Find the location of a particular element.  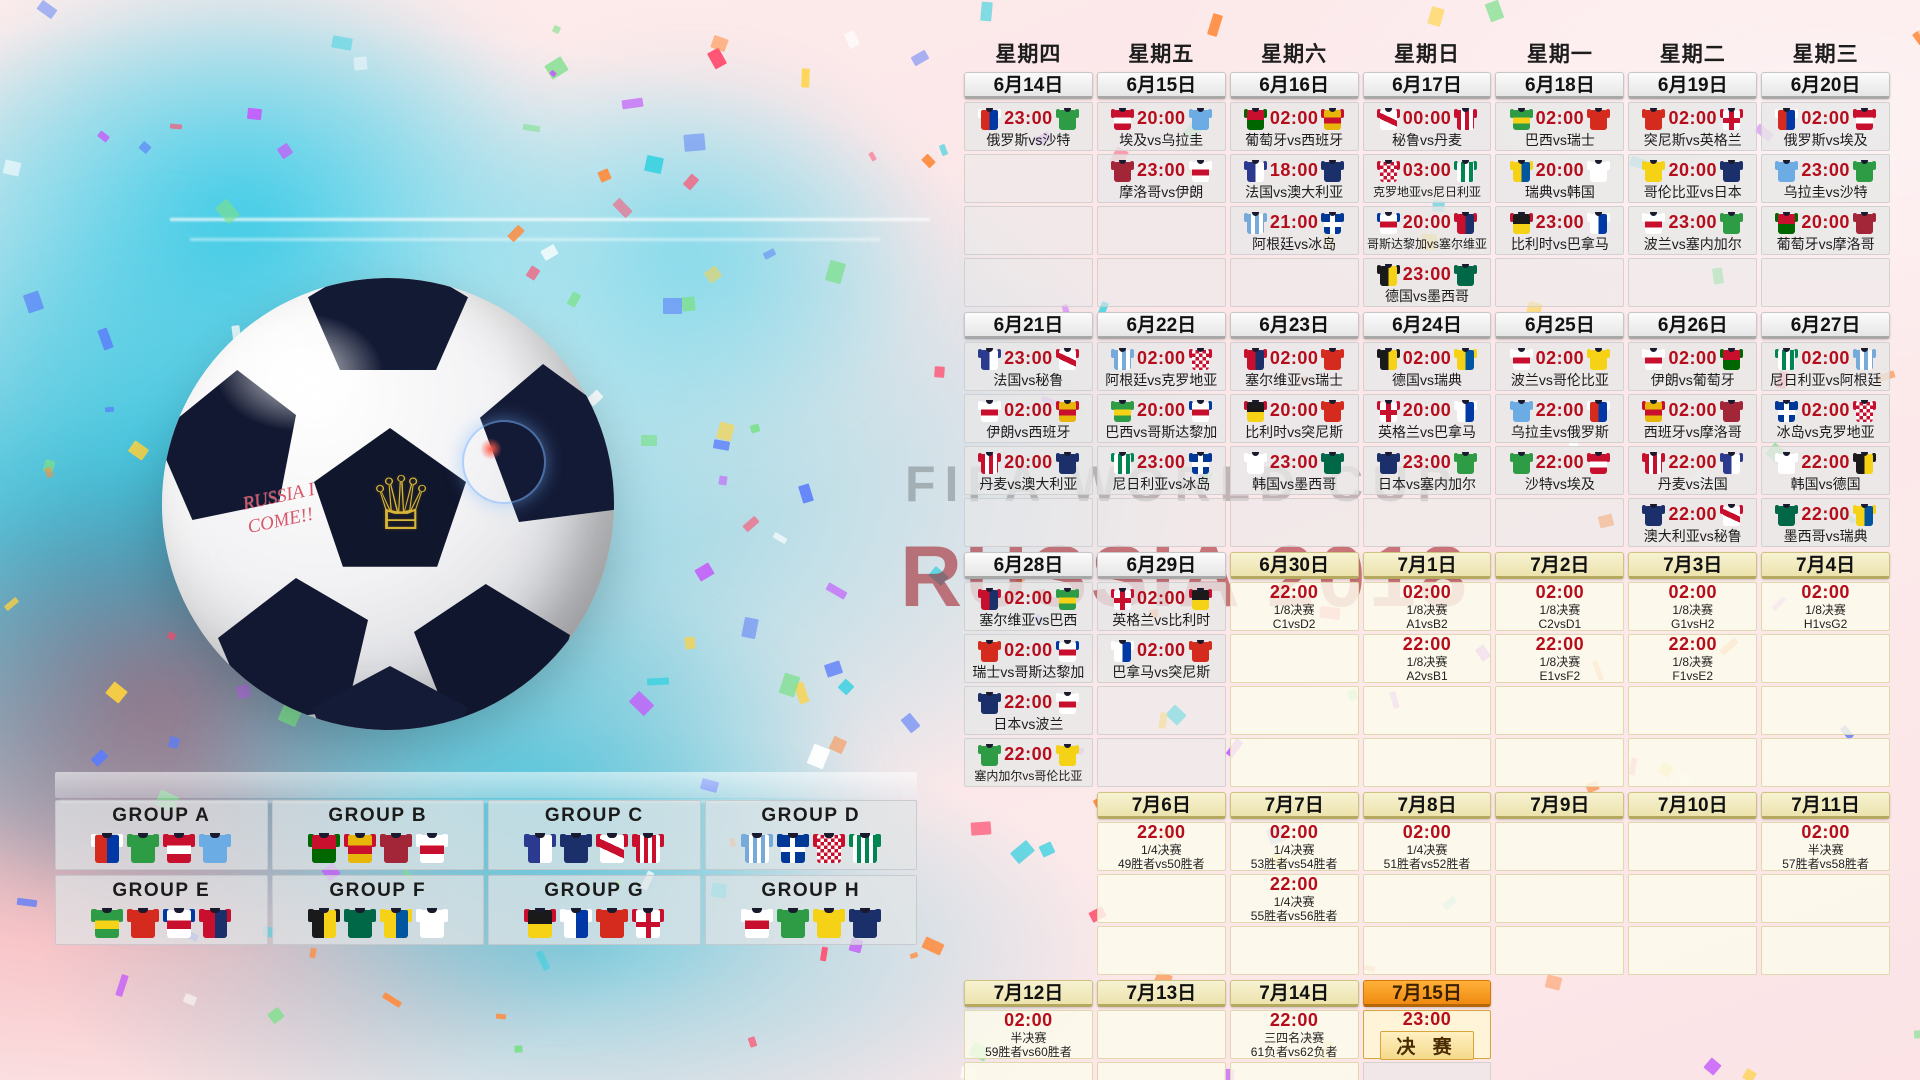

match-cell: 22:00 澳大利亚vs秘鲁 is located at coordinates (1693, 522).